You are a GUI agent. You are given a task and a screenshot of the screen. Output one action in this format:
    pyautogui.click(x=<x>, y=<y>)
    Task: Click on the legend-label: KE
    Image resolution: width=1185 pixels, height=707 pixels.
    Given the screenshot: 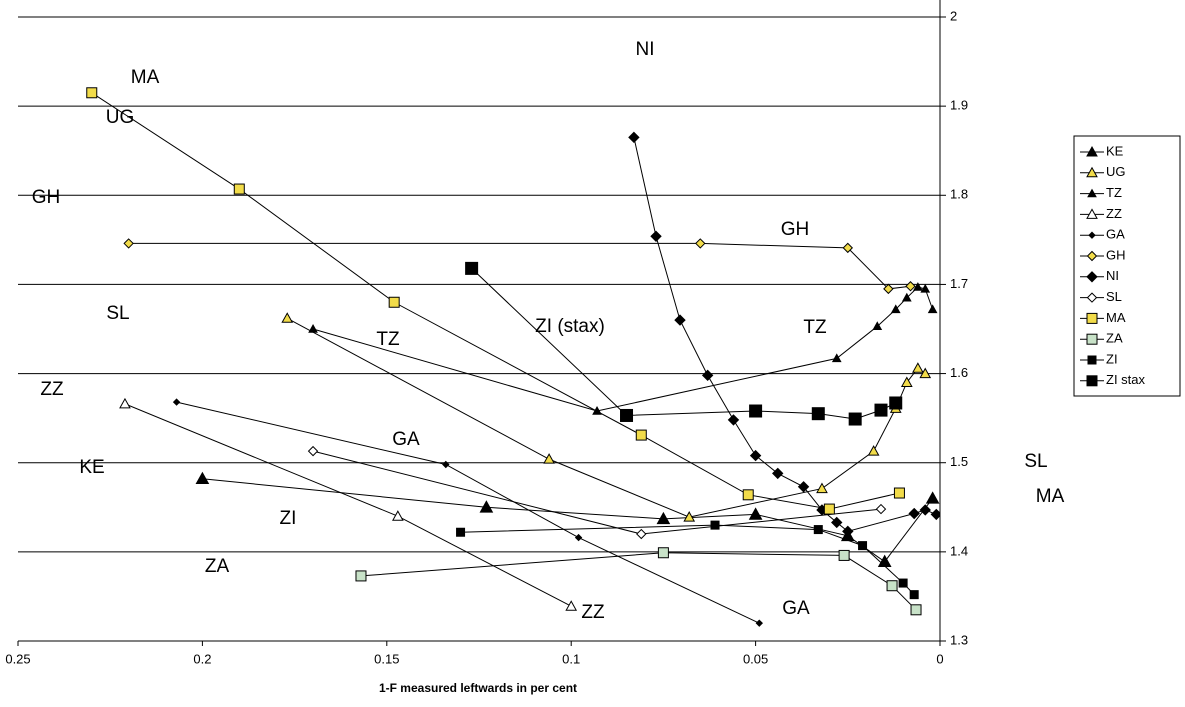 What is the action you would take?
    pyautogui.click(x=1115, y=150)
    